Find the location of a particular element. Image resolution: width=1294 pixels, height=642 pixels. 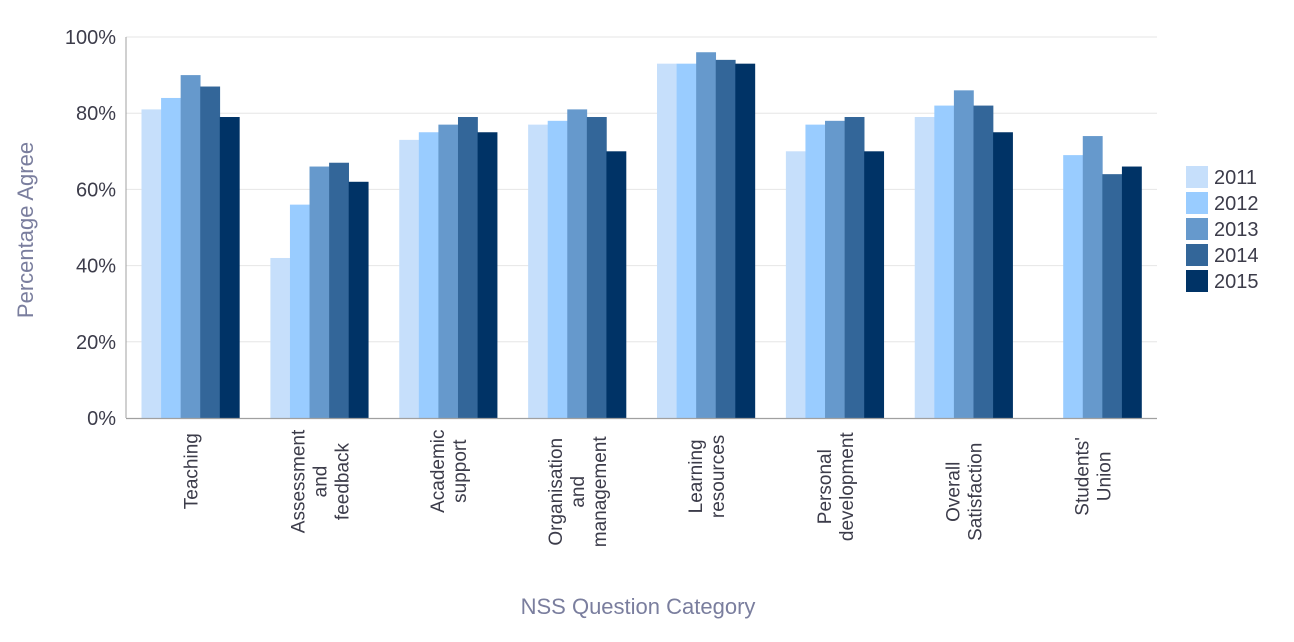

y-tick-label: 0% is located at coordinates (101, 419).